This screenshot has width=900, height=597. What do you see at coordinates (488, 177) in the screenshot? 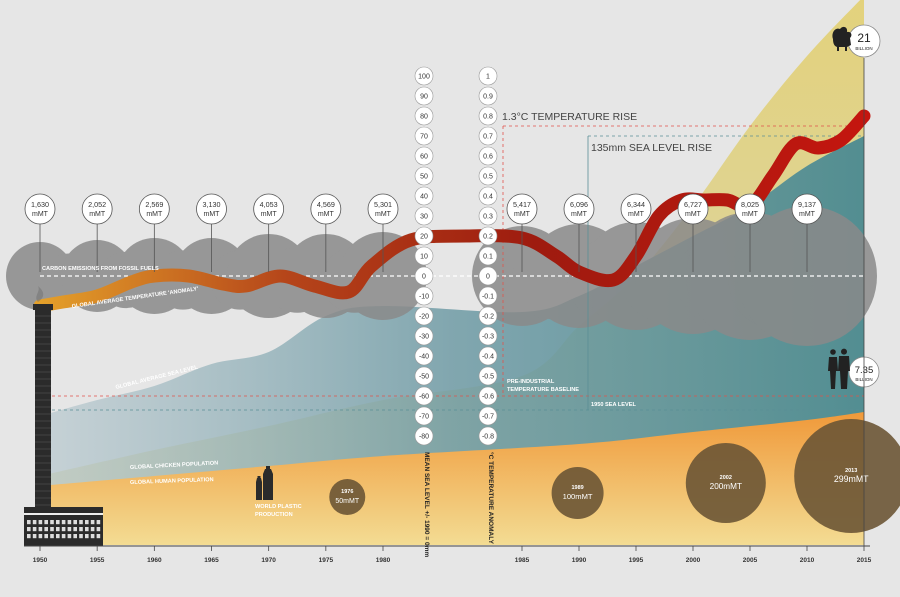
I see `temp-axis-tick: 0.5` at bounding box center [488, 177].